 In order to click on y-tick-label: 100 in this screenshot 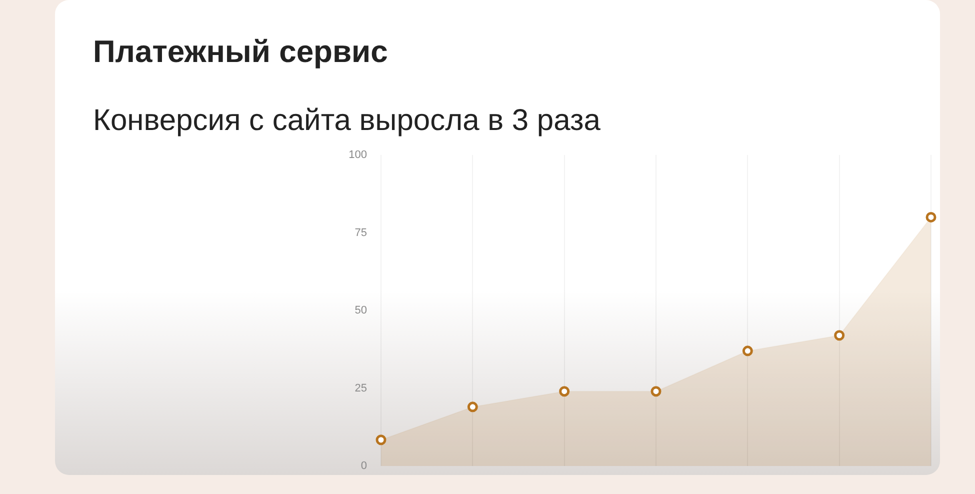, I will do `click(357, 155)`.